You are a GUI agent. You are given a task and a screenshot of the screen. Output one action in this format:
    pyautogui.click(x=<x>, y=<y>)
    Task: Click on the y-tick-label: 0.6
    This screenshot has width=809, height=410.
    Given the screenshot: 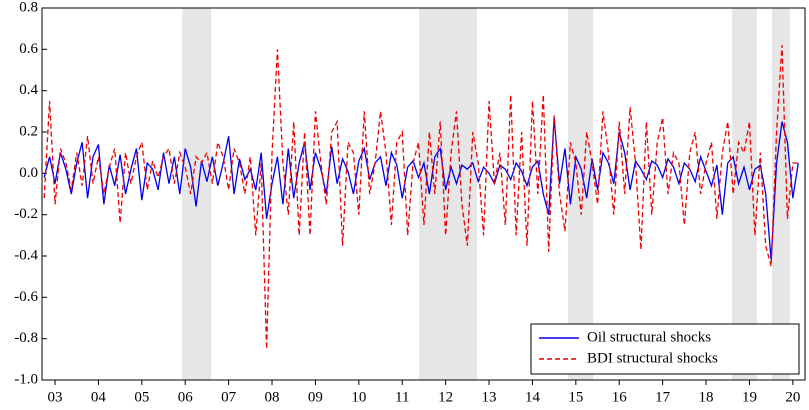 What is the action you would take?
    pyautogui.click(x=28, y=49)
    